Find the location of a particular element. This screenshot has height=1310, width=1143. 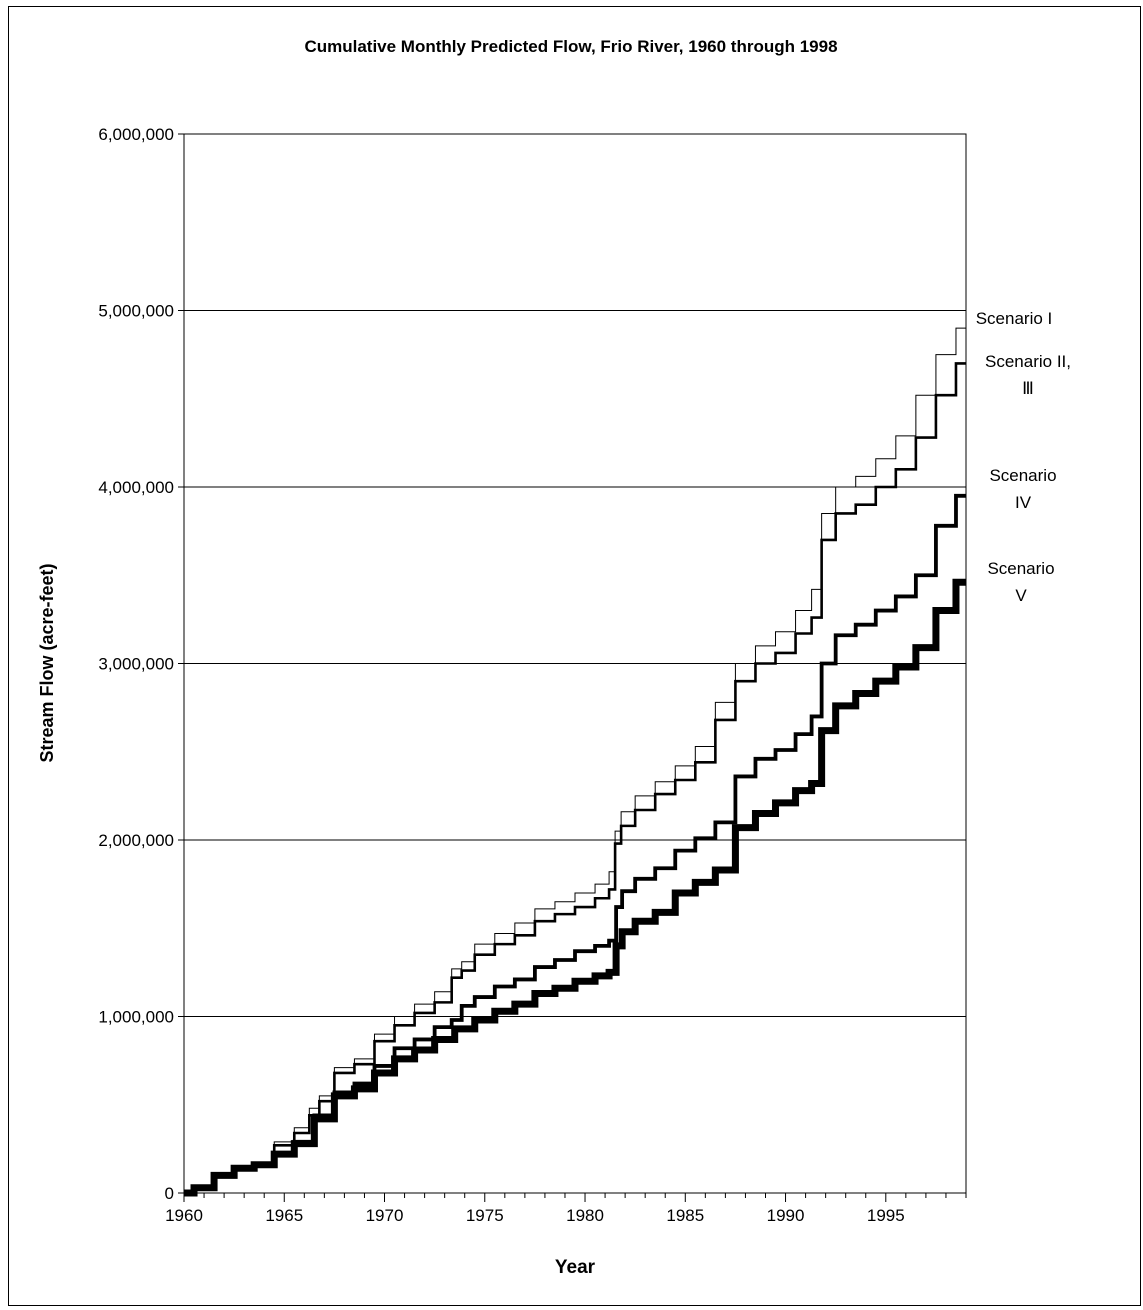

series-label: Scenario II, Ⅲ is located at coordinates (1028, 375).